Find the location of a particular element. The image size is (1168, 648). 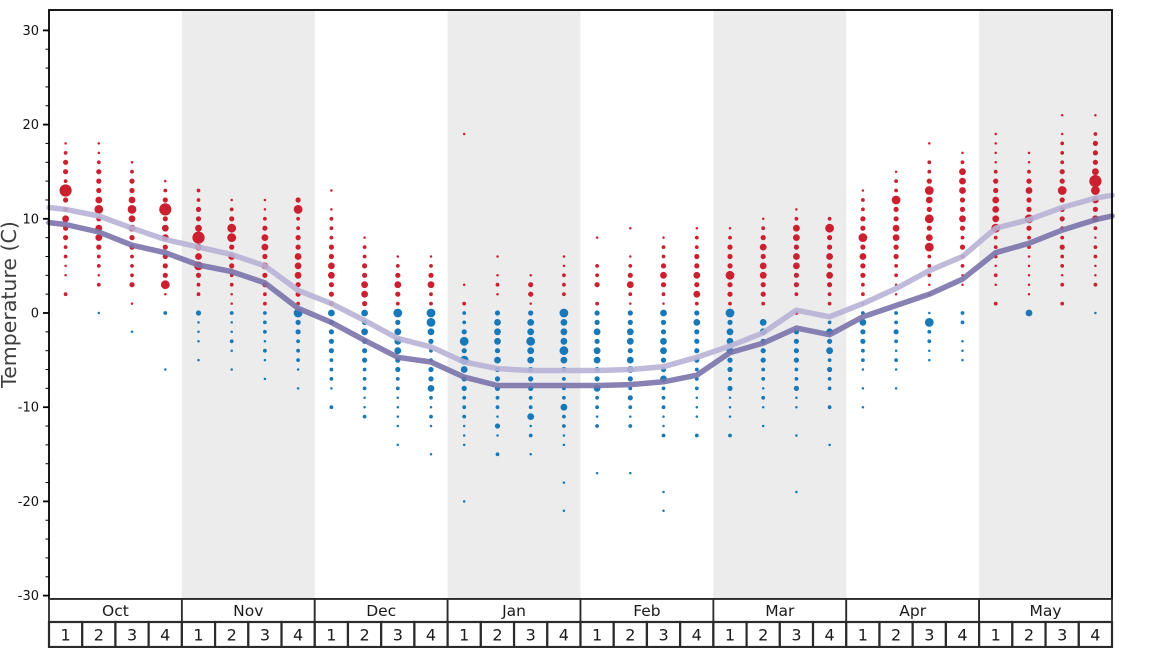

week-label: 1 is located at coordinates (863, 635).